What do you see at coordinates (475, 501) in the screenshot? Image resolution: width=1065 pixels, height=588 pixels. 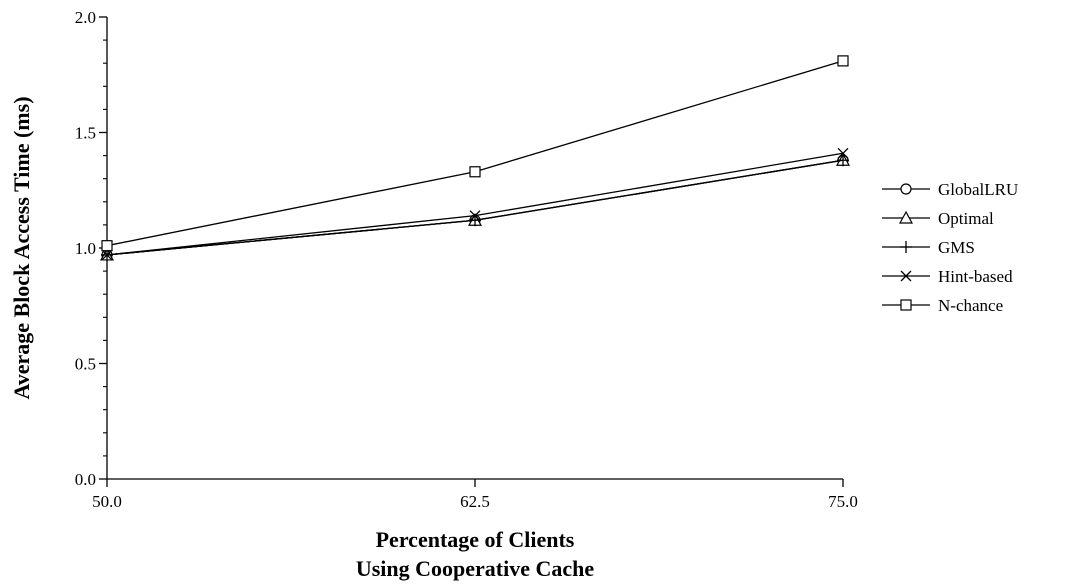 I see `x-tick-label: 62.5` at bounding box center [475, 501].